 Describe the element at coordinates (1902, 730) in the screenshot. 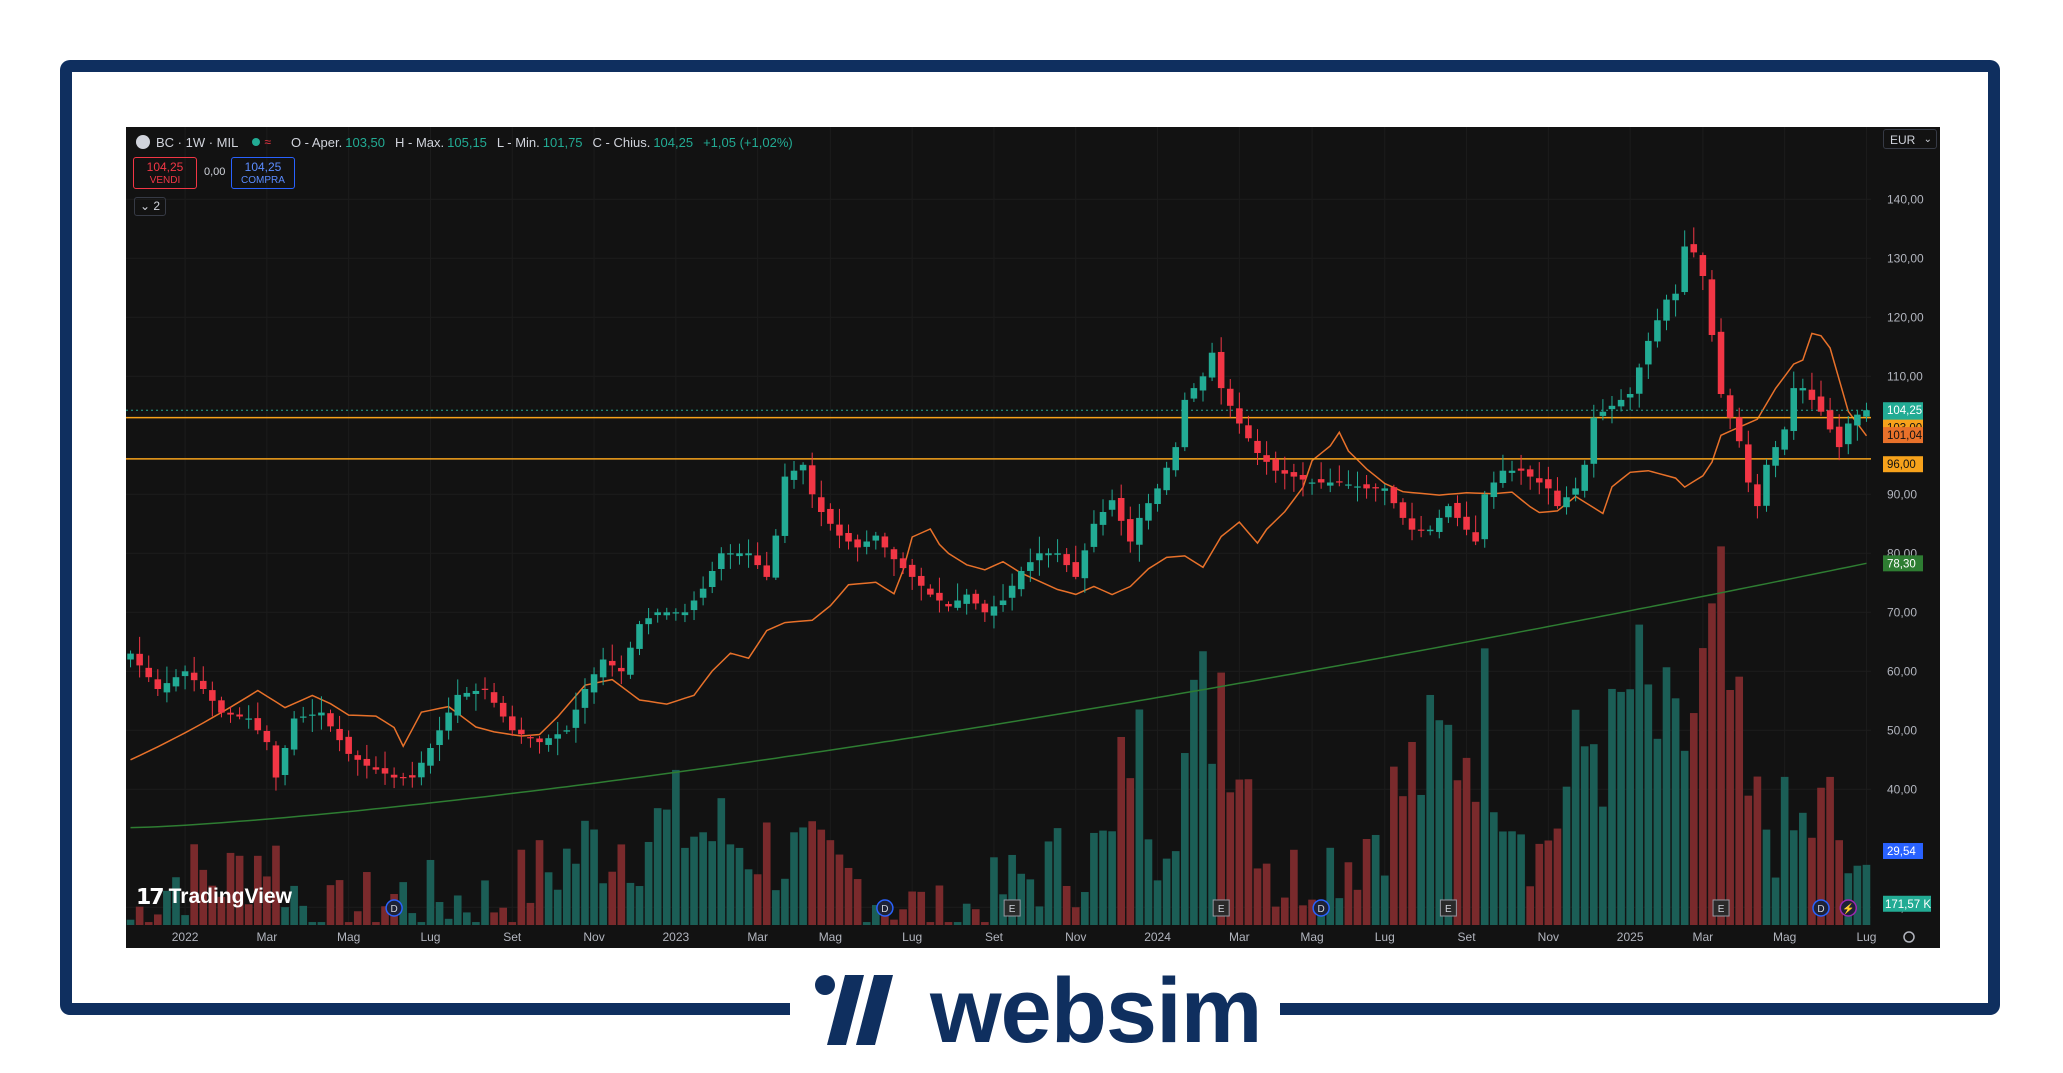

I see `y-tick-label: 50,00` at that location.